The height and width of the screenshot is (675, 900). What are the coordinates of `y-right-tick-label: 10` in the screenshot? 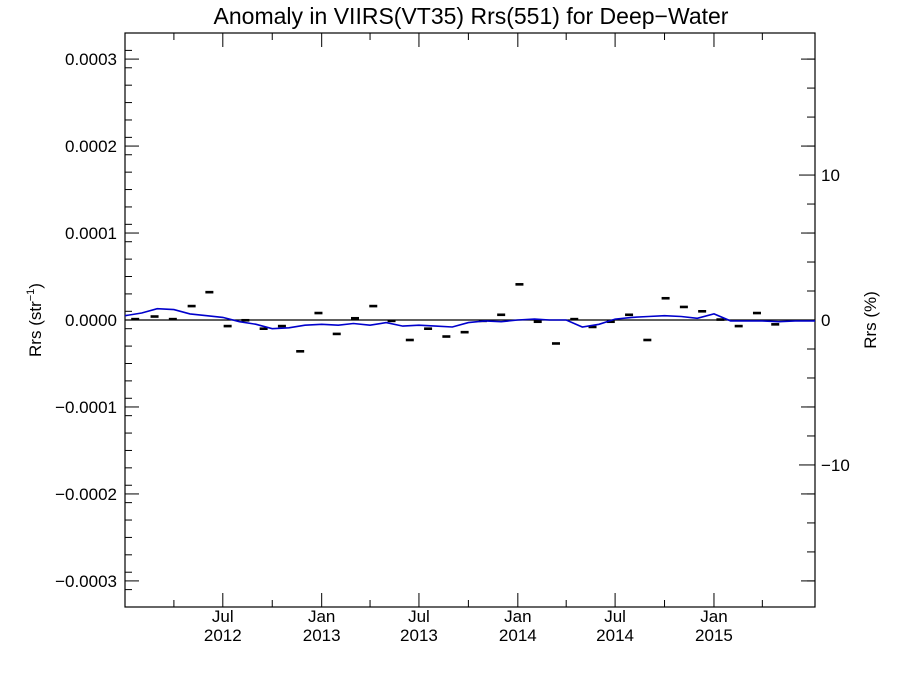 It's located at (830, 175).